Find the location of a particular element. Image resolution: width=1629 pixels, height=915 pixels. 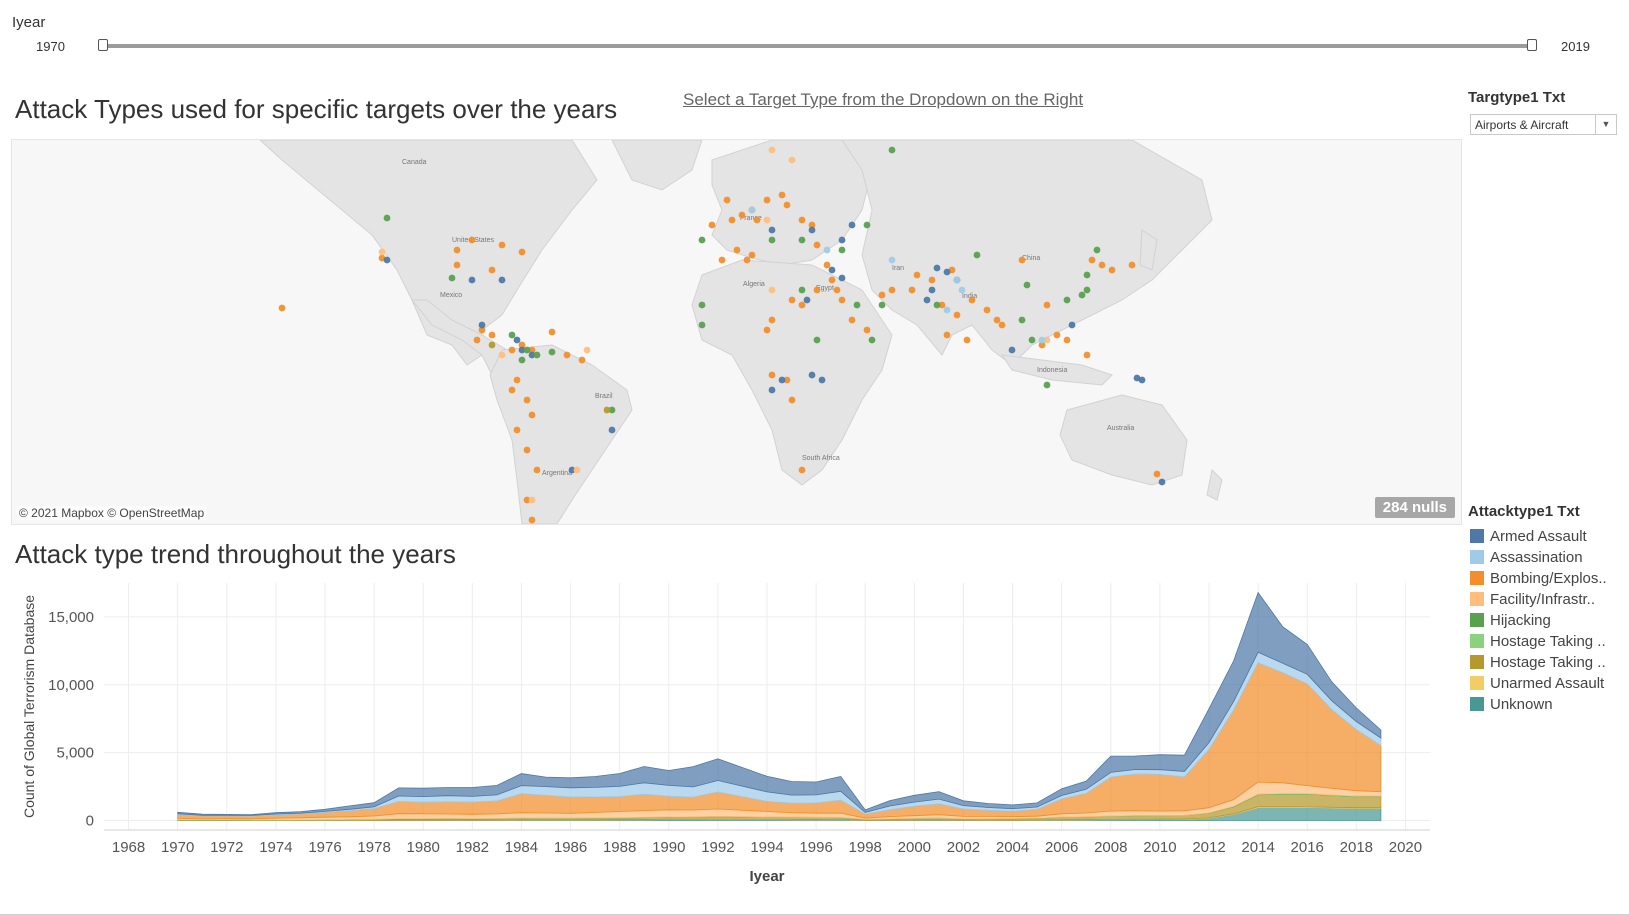

nulls-badge: 284 nulls is located at coordinates (1414, 507).